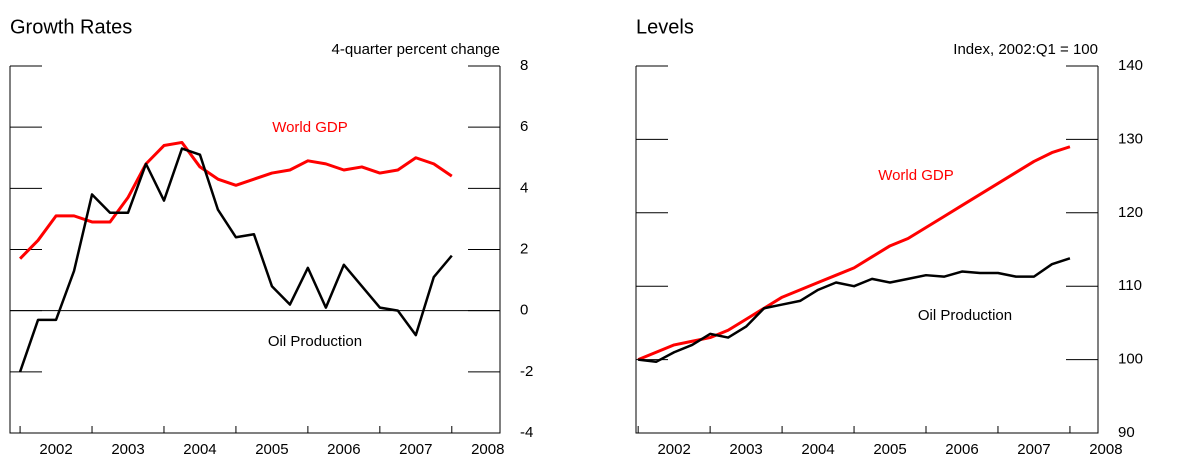 The image size is (1178, 462). I want to click on y-tick-label: 90, so click(1126, 432).